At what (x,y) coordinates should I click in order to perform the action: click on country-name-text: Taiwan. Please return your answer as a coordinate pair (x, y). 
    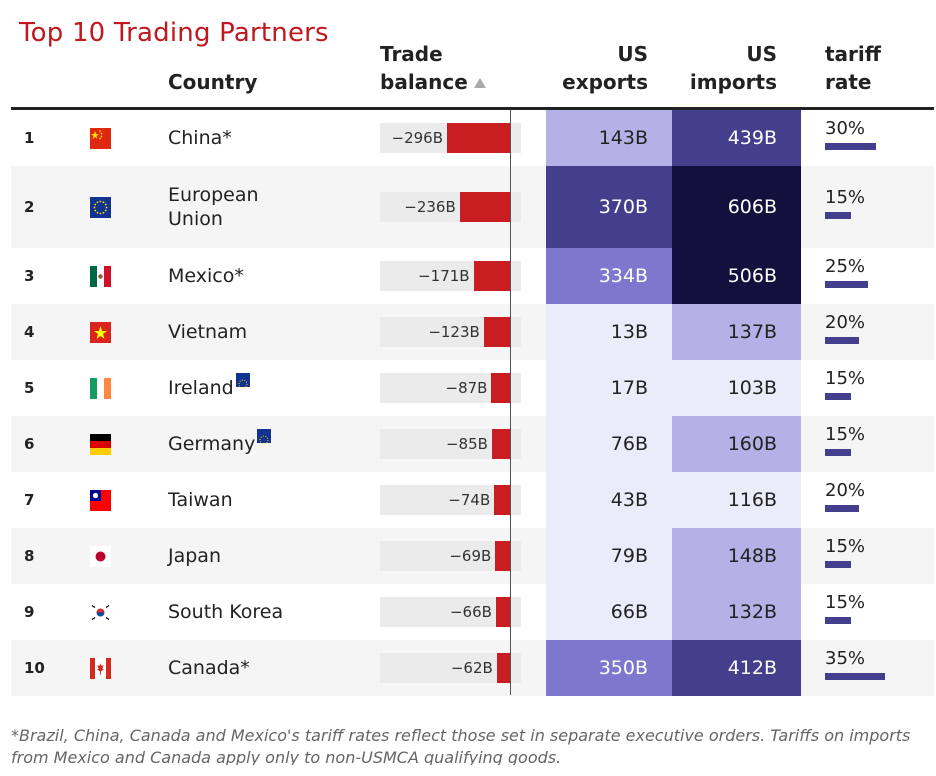
    Looking at the image, I should click on (200, 500).